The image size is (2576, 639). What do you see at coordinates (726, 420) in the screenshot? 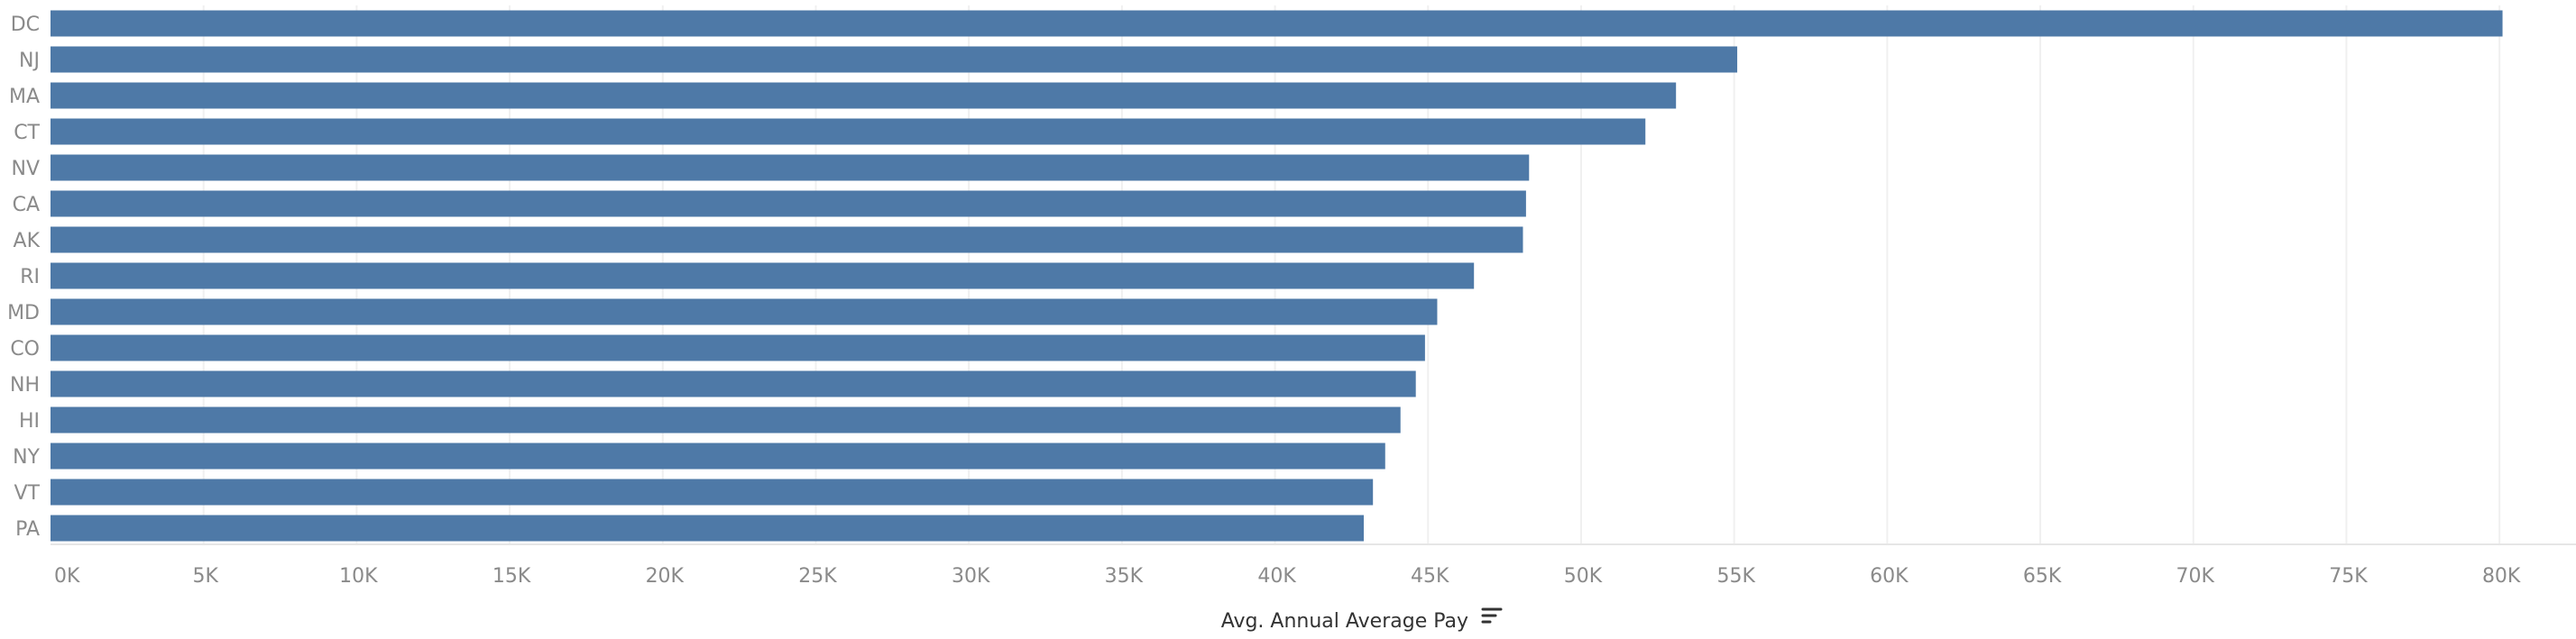
I see `bar-hi` at bounding box center [726, 420].